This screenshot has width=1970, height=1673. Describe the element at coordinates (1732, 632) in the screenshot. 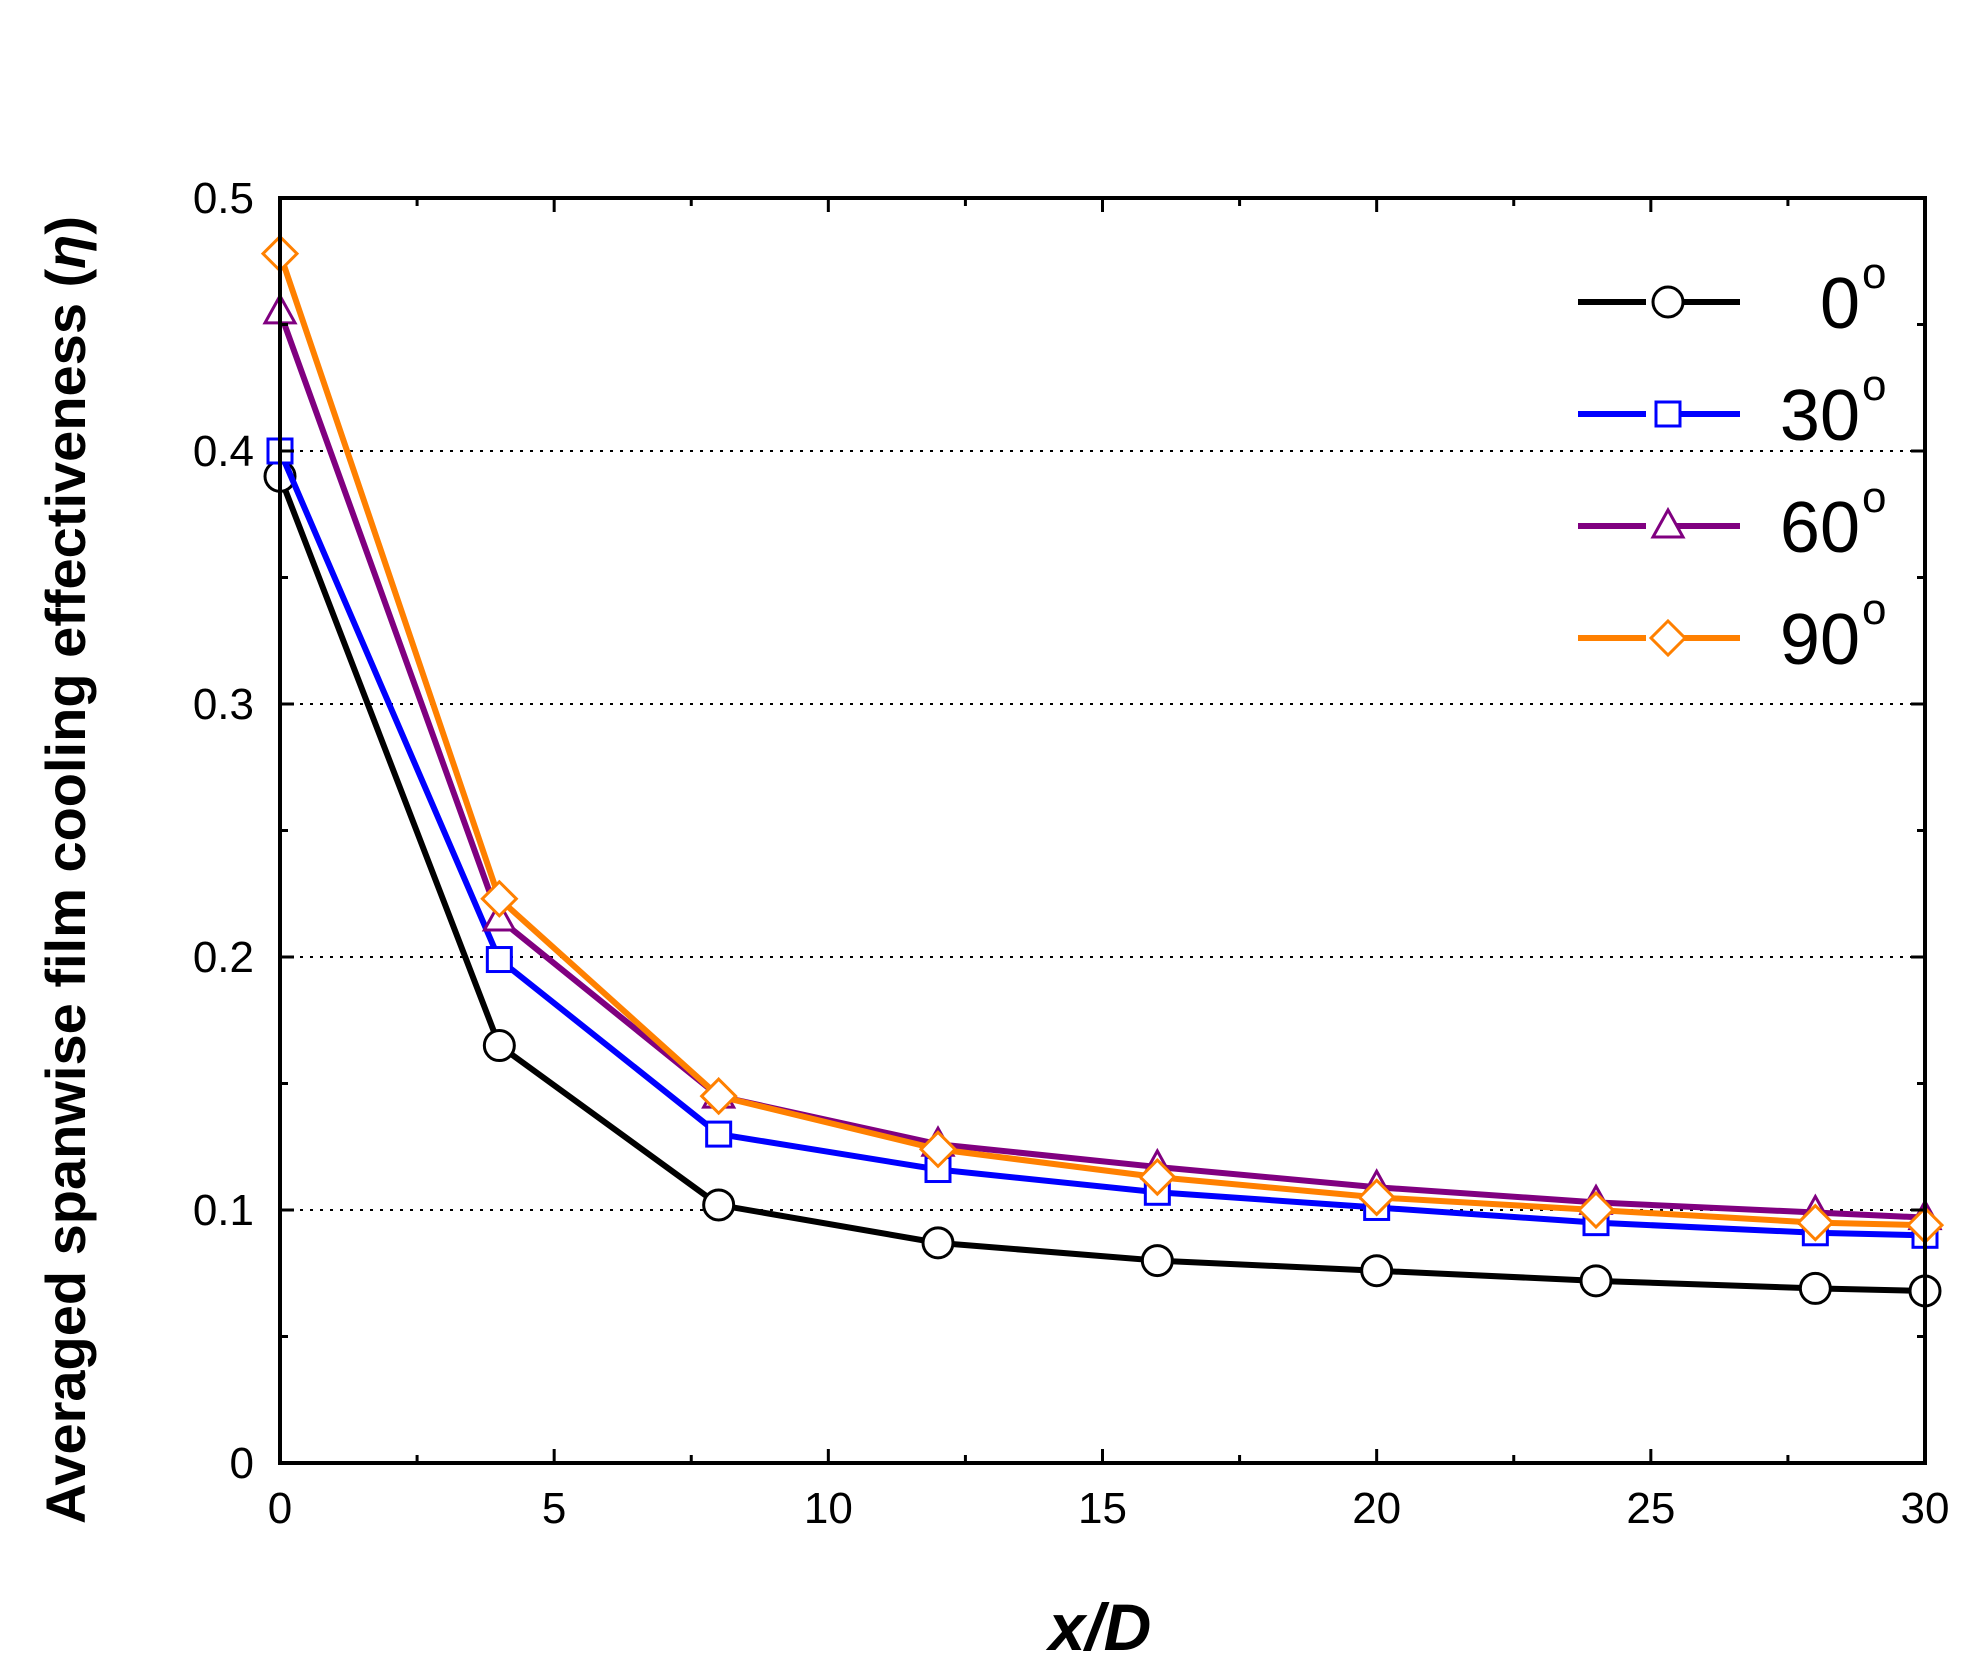

I see `legend-entry: 90 o` at that location.